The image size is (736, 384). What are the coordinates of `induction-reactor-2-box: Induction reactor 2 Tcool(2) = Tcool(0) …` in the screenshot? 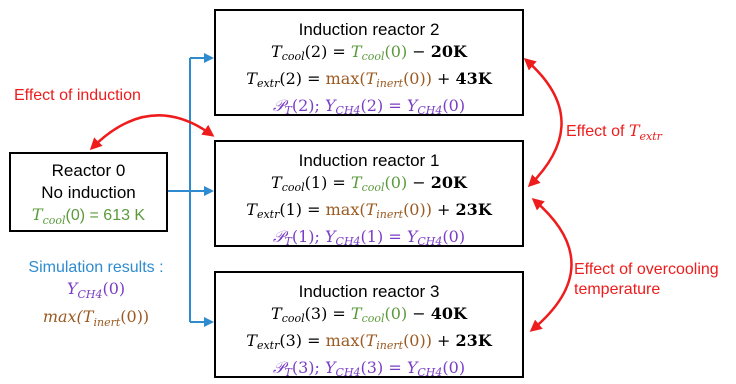 It's located at (369, 63).